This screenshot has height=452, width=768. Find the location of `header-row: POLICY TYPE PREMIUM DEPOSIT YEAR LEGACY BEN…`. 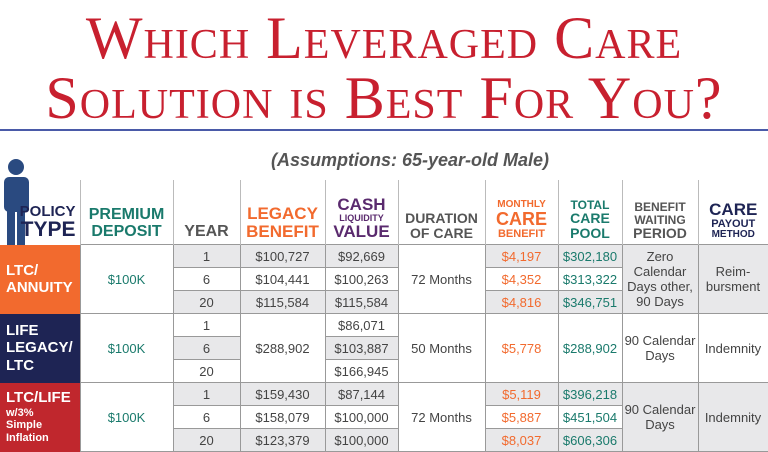

header-row: POLICY TYPE PREMIUM DEPOSIT YEAR LEGACY BEN… is located at coordinates (384, 212).